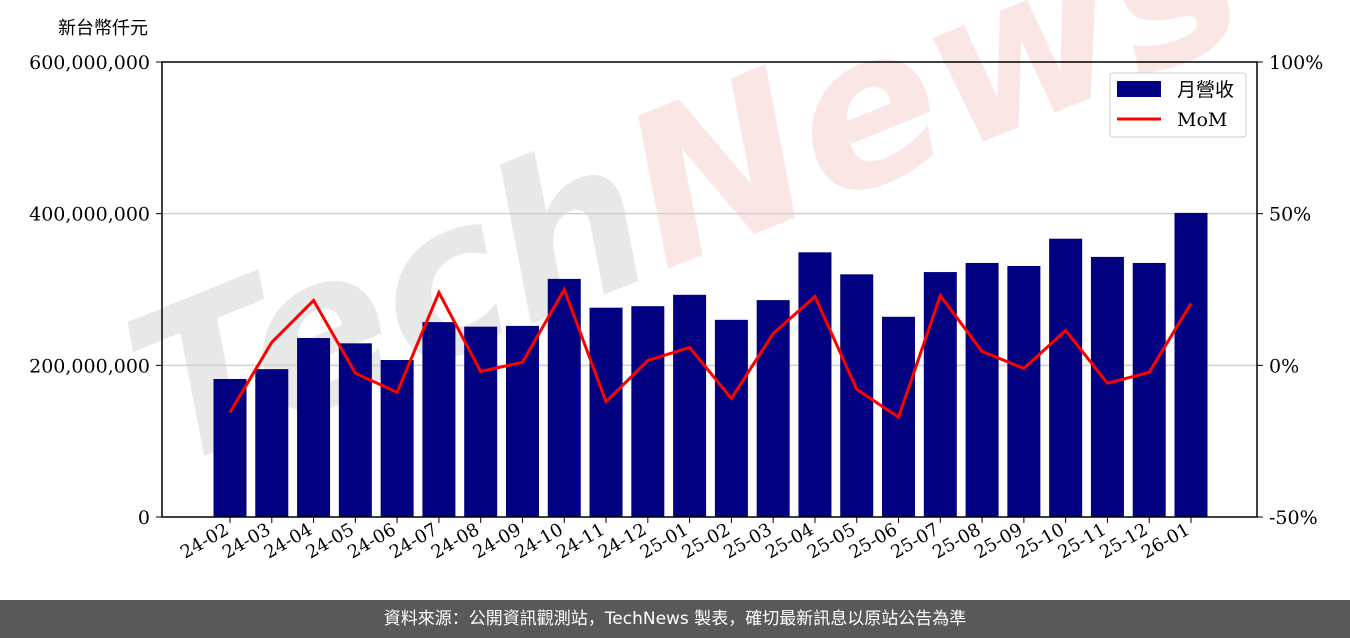 This screenshot has height=638, width=1350. Describe the element at coordinates (1293, 518) in the screenshot. I see `right-tick-label: -50%` at that location.